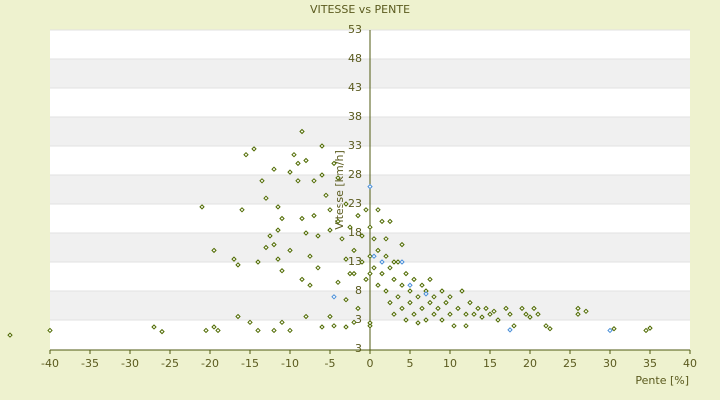  I want to click on x-tick-label: -35, so click(90, 363).